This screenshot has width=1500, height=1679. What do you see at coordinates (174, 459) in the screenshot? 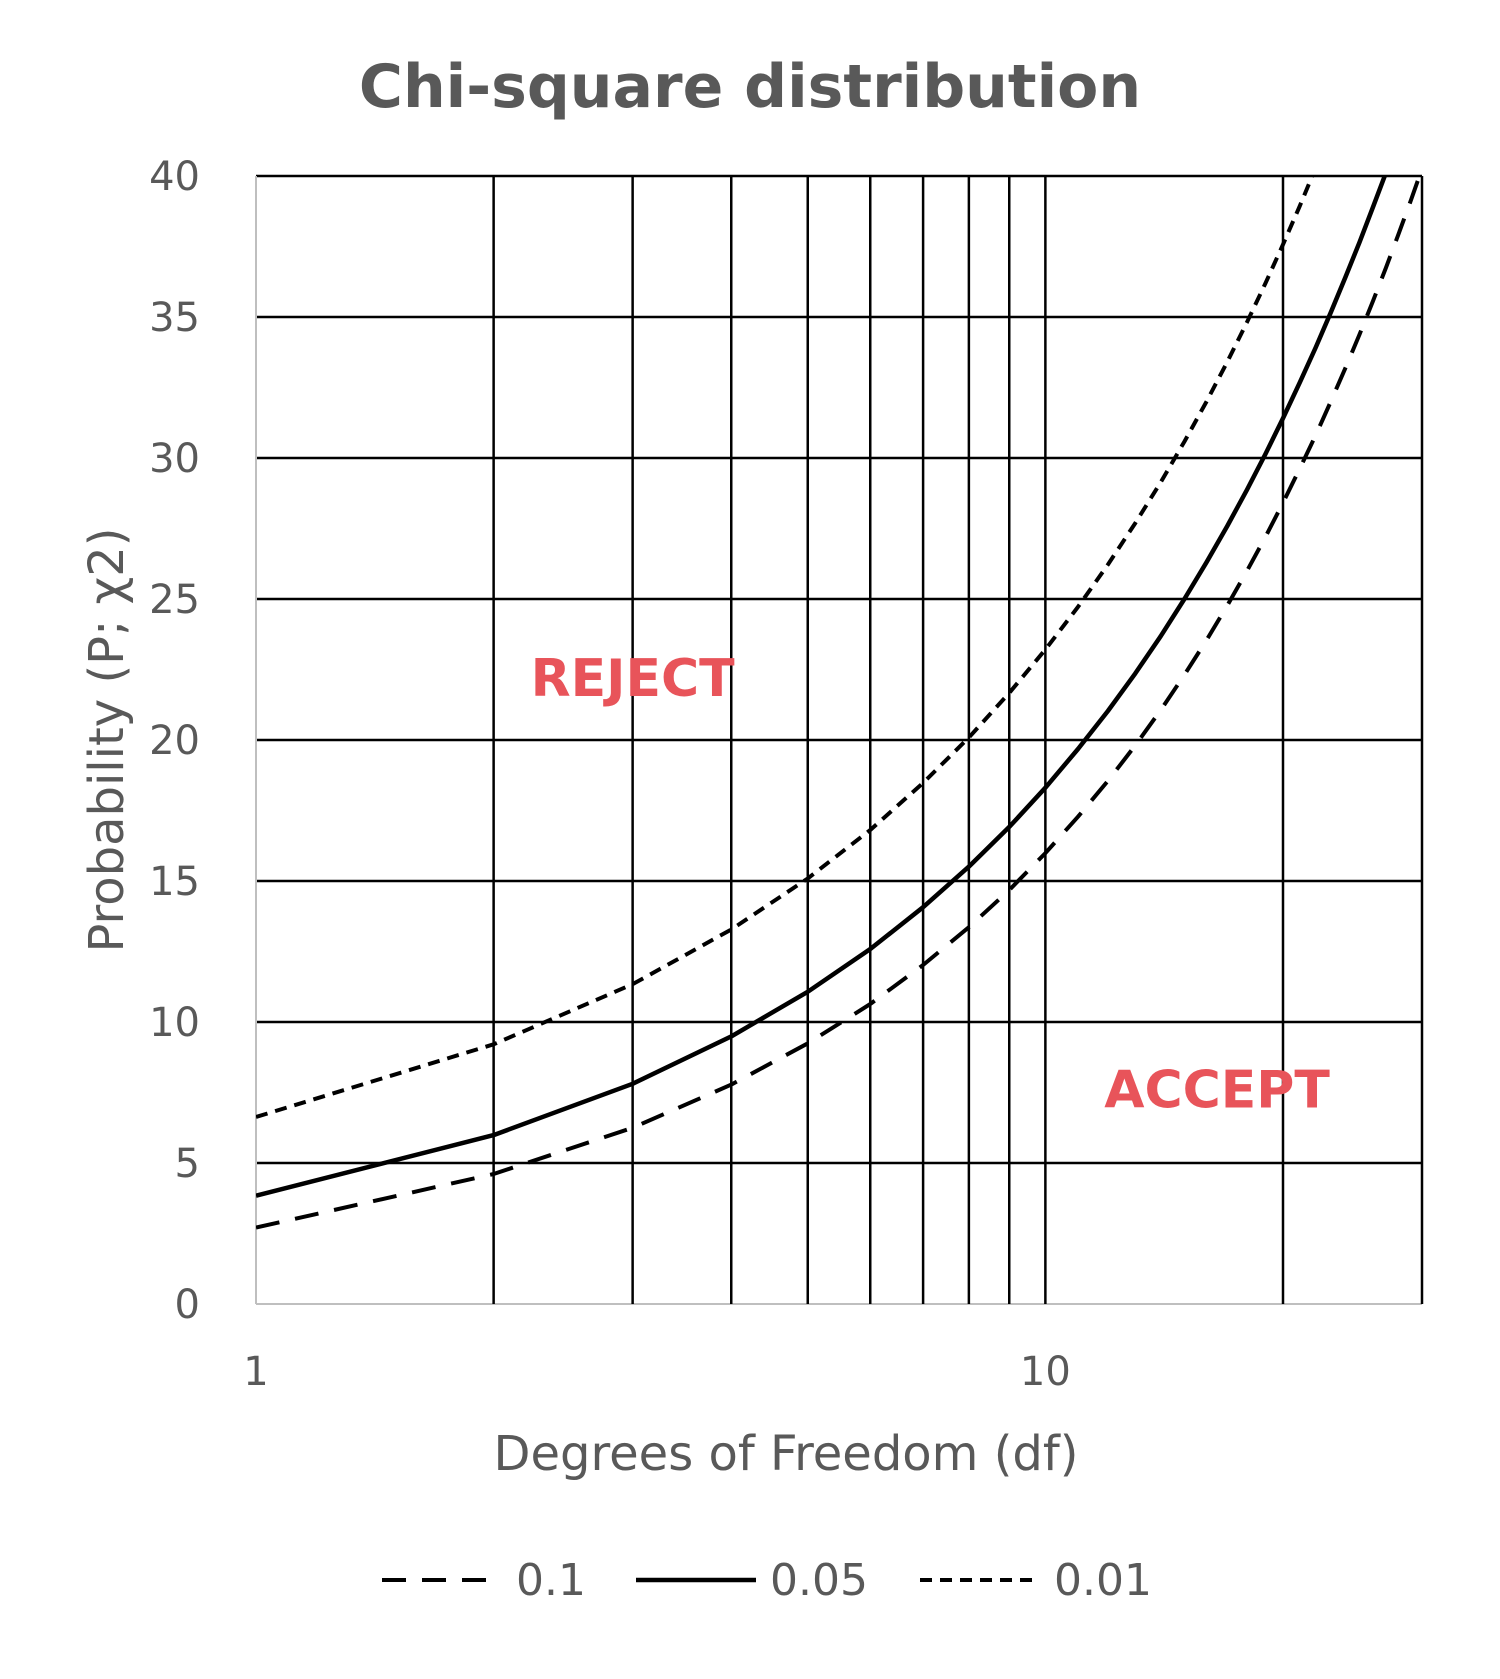
I see `y-tick-label: 30` at bounding box center [174, 459].